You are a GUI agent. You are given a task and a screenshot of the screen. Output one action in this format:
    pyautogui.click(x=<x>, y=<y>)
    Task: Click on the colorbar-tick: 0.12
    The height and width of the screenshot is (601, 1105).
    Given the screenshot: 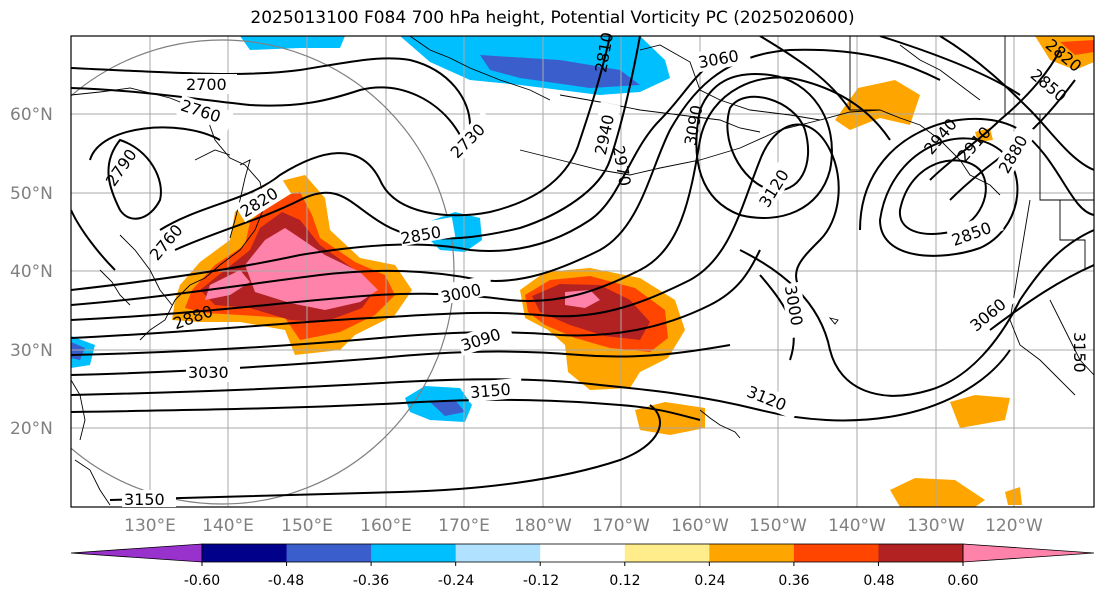 What is the action you would take?
    pyautogui.click(x=624, y=581)
    